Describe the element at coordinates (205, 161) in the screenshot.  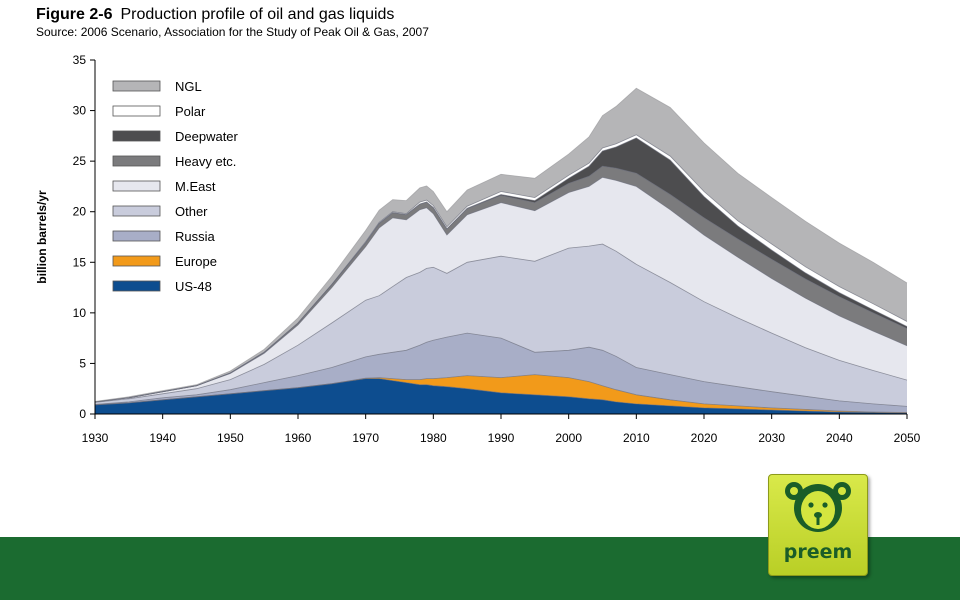
I see `legend-label-4: Heavy etc.` at that location.